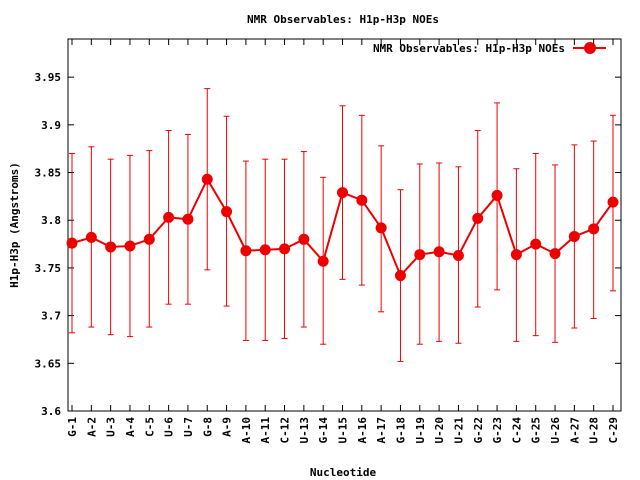  I want to click on x-tick-label: G-18, so click(400, 430).